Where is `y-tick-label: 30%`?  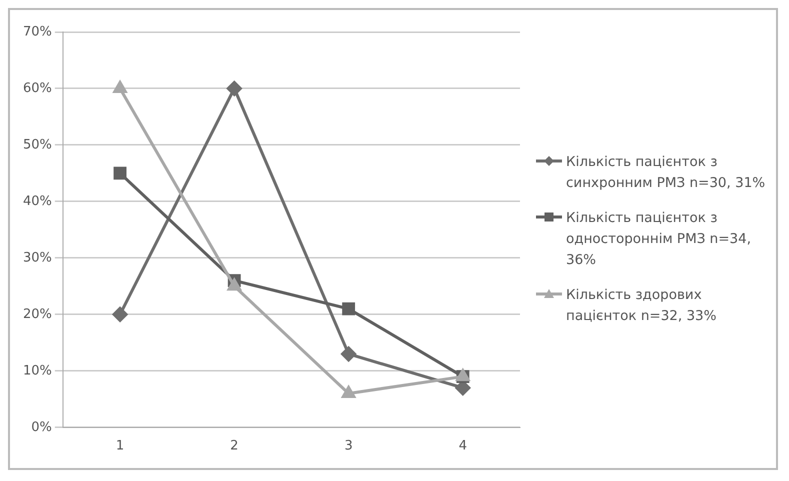
y-tick-label: 30% is located at coordinates (37, 257).